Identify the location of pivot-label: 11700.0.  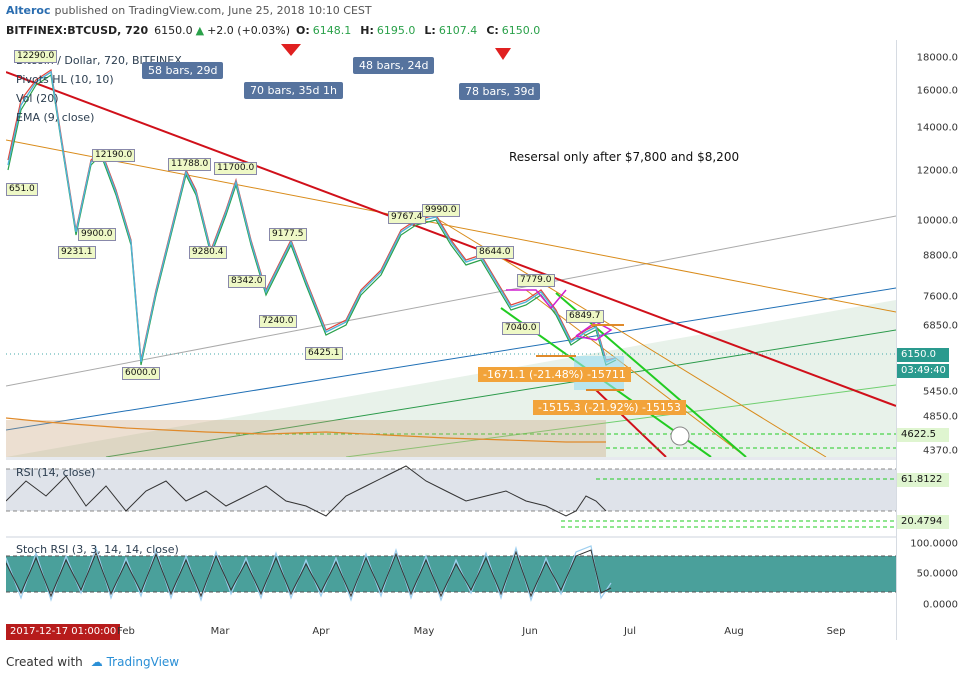
(236, 168).